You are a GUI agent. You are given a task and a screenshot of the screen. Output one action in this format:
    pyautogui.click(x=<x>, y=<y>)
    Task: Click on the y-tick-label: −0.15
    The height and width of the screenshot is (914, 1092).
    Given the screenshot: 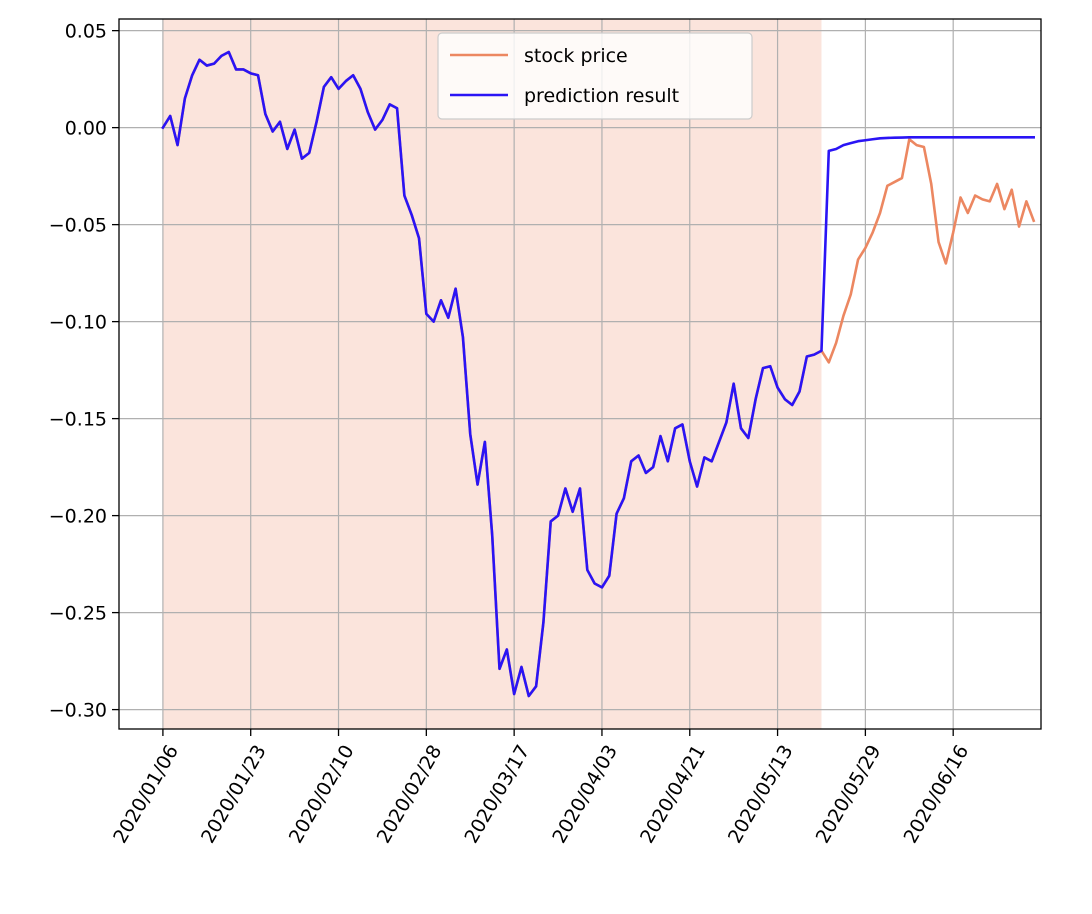 What is the action you would take?
    pyautogui.click(x=78, y=420)
    